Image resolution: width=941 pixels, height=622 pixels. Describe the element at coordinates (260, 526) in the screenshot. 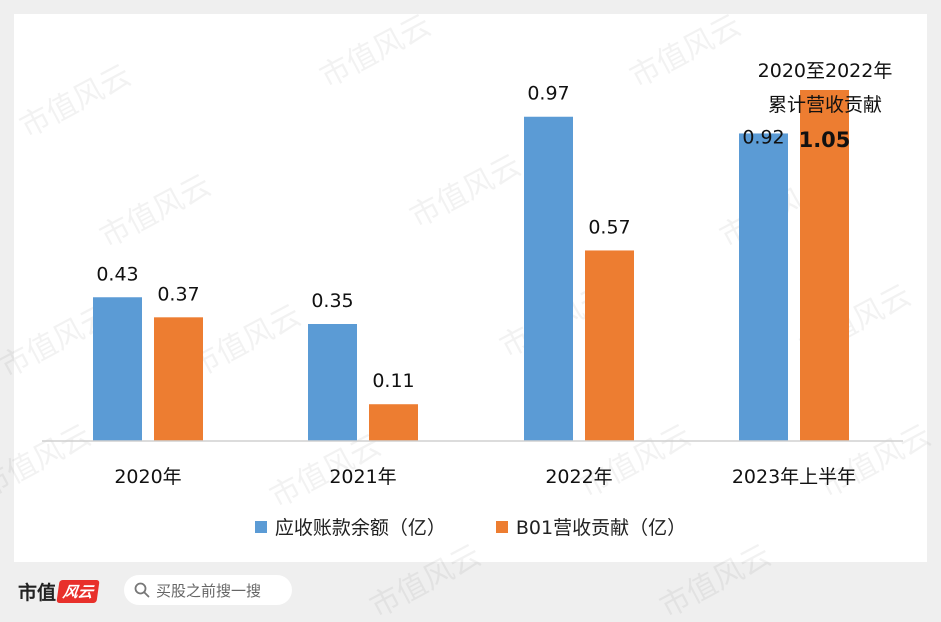

I see `legend-swatch-receivables` at that location.